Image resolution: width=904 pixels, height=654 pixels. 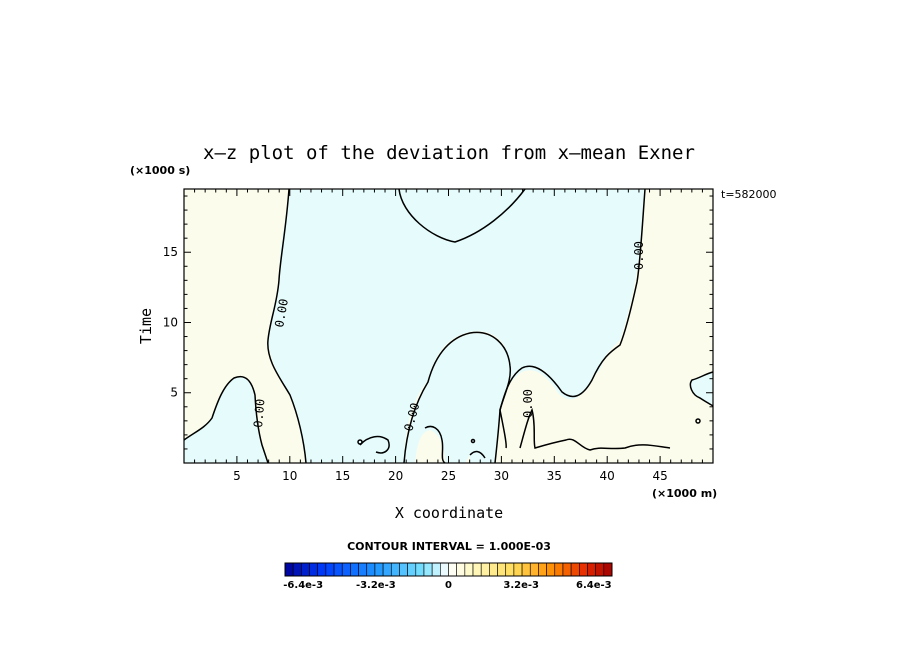 What do you see at coordinates (749, 194) in the screenshot?
I see `time-label: t=582000` at bounding box center [749, 194].